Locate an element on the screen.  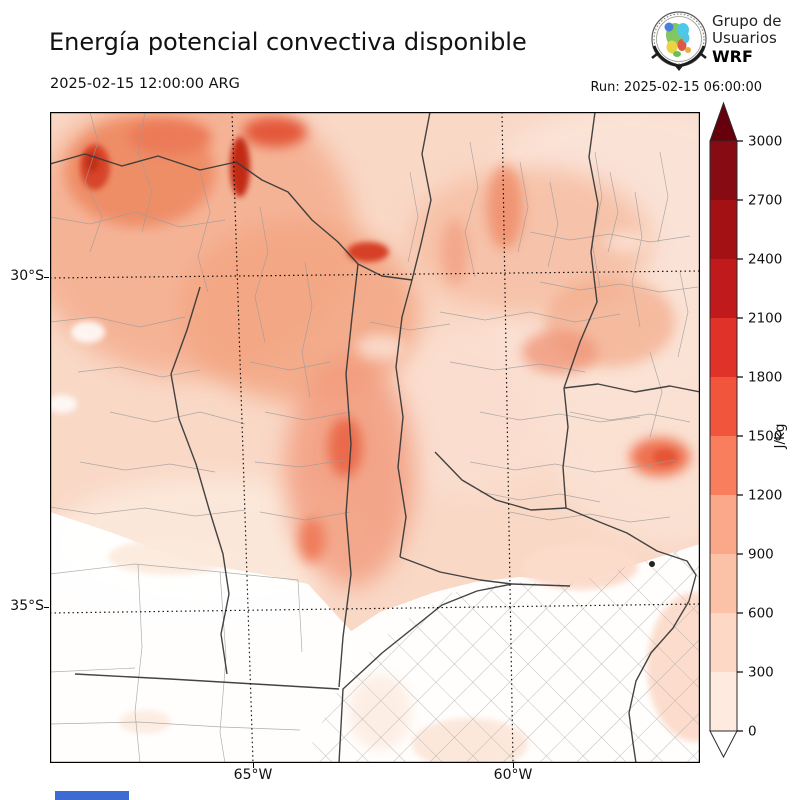
lon-label-65w: 65°W is located at coordinates (253, 775).